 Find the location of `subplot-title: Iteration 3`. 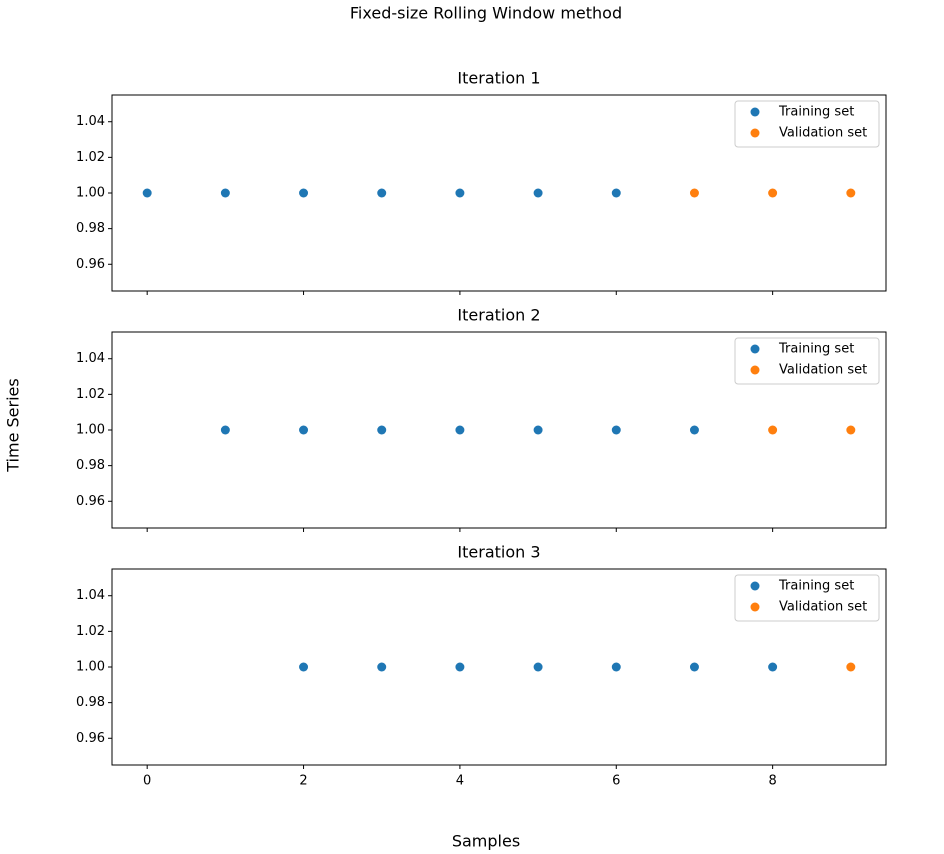

subplot-title: Iteration 3 is located at coordinates (498, 552).